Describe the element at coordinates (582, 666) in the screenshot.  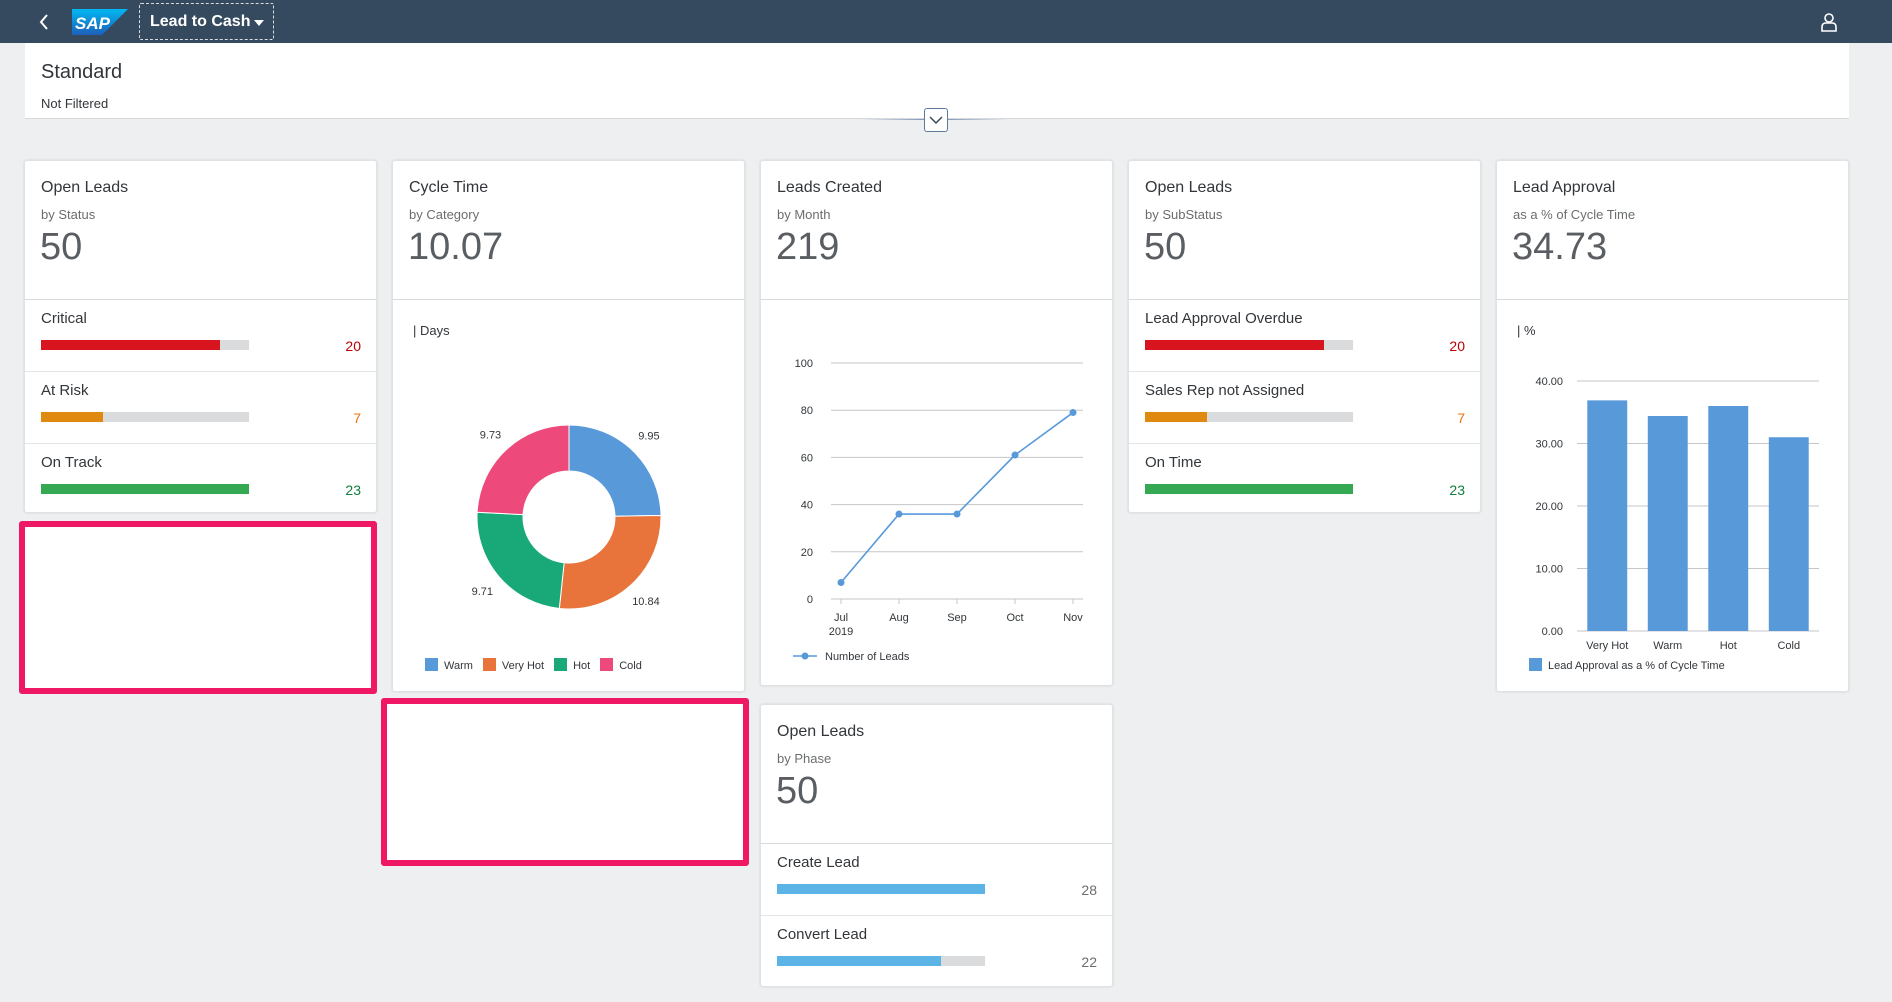
I see `legend-label: Hot` at that location.